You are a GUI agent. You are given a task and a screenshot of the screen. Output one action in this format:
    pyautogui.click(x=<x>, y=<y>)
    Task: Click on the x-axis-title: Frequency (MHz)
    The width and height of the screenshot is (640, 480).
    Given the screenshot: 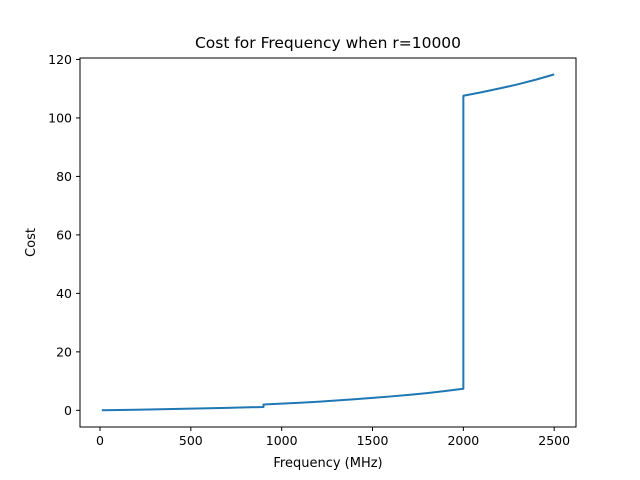 What is the action you would take?
    pyautogui.click(x=327, y=463)
    